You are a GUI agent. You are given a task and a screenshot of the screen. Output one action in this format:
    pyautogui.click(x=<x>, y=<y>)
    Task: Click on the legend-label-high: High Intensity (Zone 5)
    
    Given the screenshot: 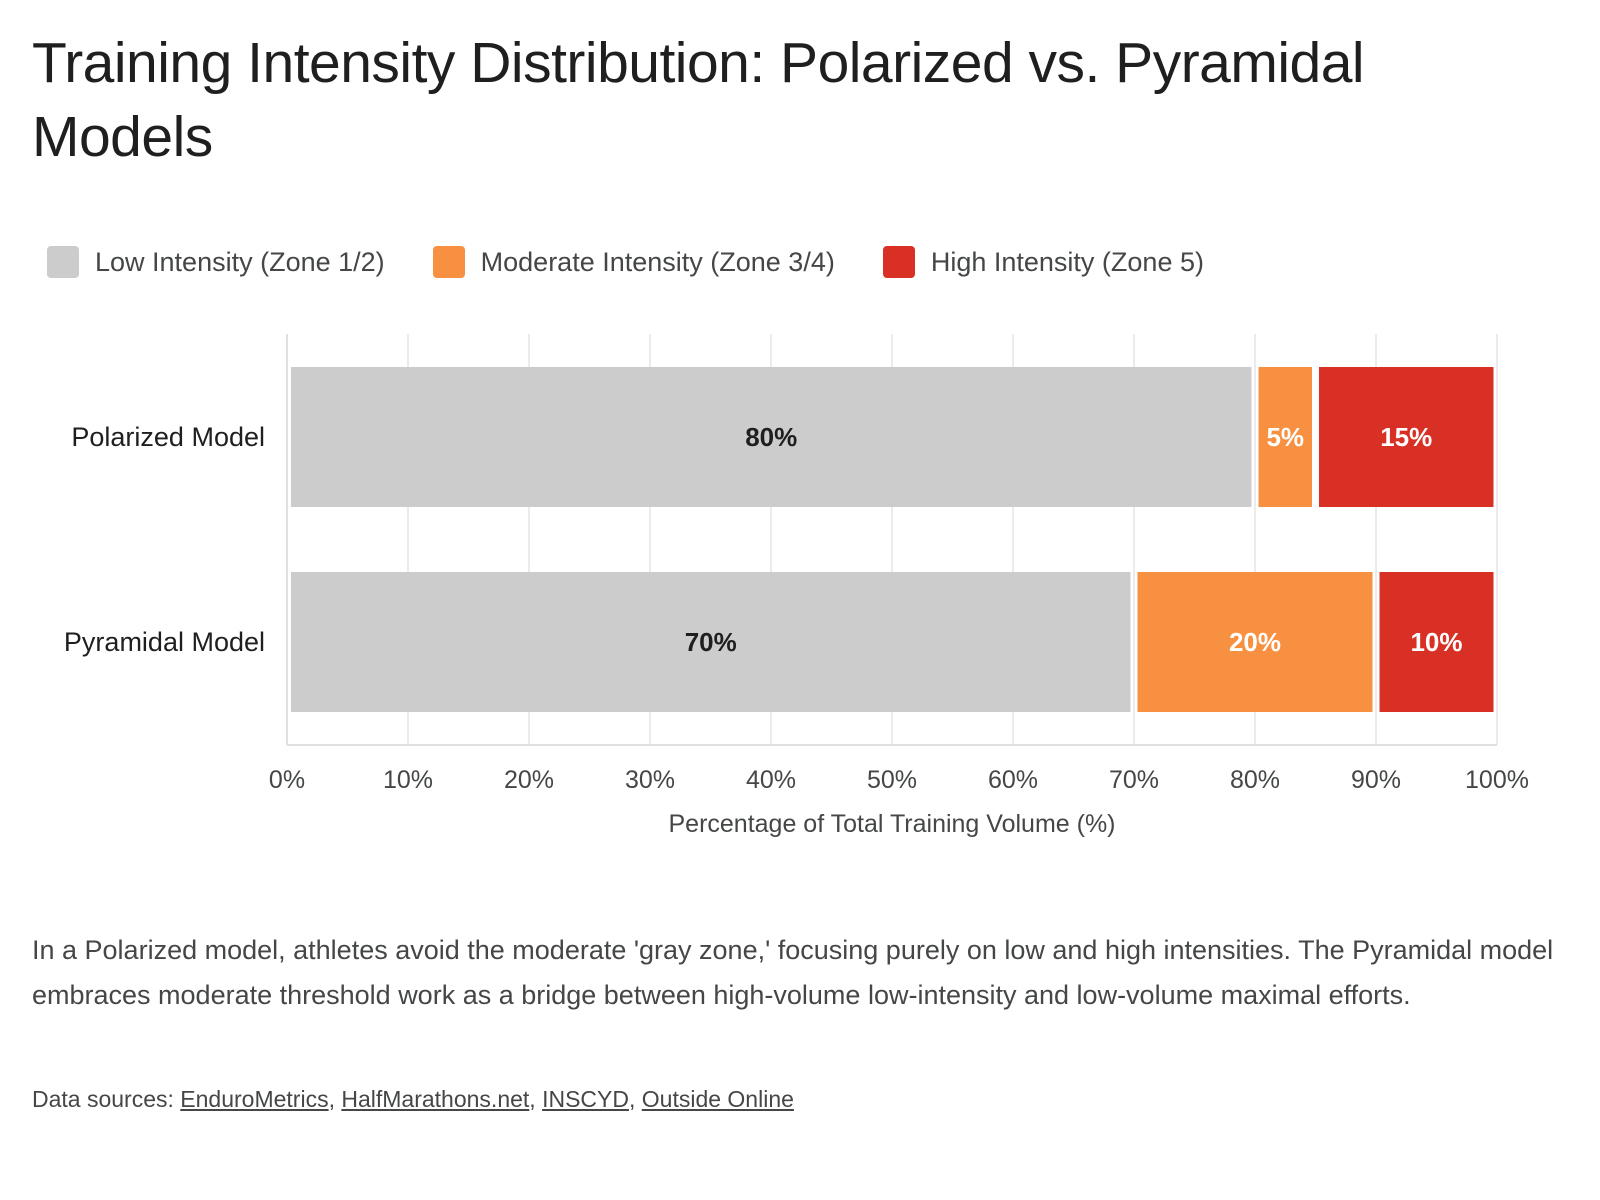 What is the action you would take?
    pyautogui.click(x=1067, y=261)
    